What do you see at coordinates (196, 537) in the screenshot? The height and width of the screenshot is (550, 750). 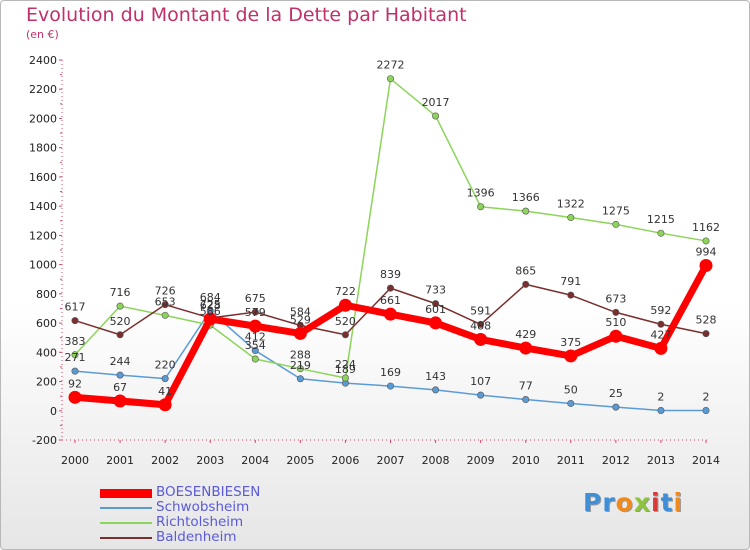 I see `legend-label: Baldenheim` at bounding box center [196, 537].